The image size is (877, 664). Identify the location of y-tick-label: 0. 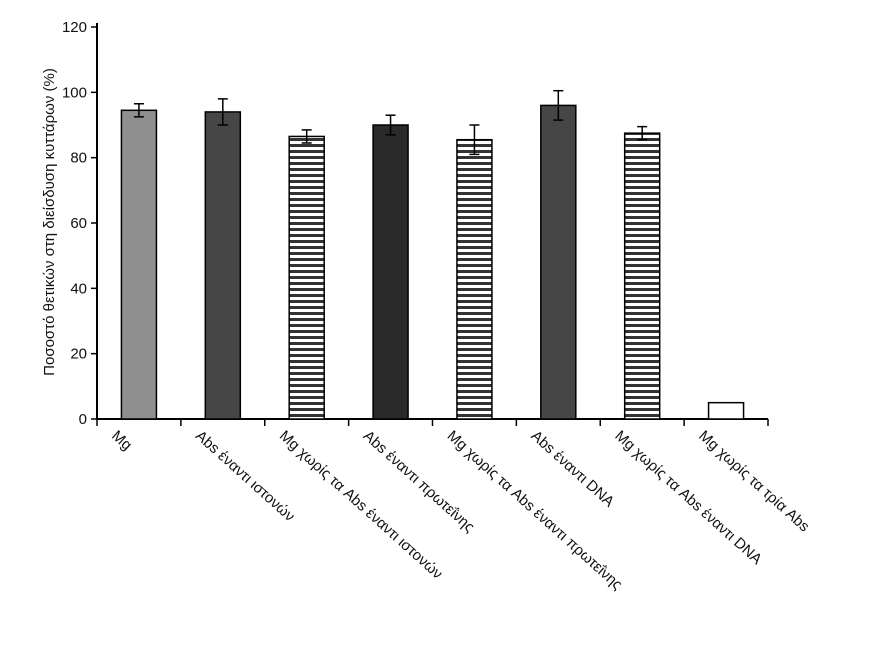
(83, 419).